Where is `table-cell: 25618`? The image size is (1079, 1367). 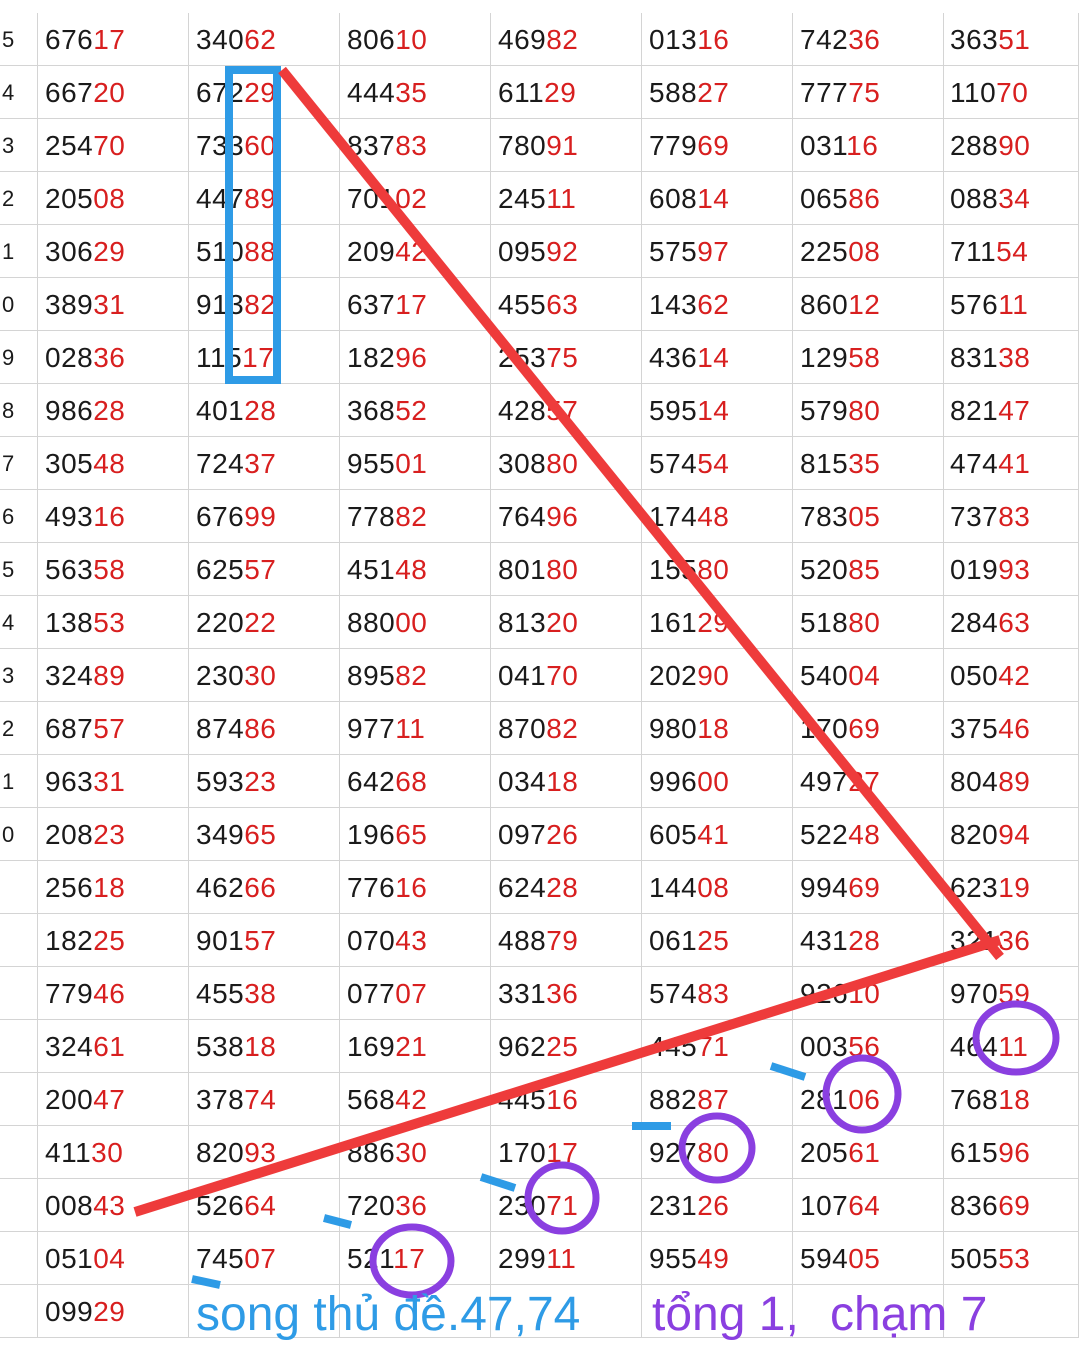
table-cell: 25618 is located at coordinates (113, 887).